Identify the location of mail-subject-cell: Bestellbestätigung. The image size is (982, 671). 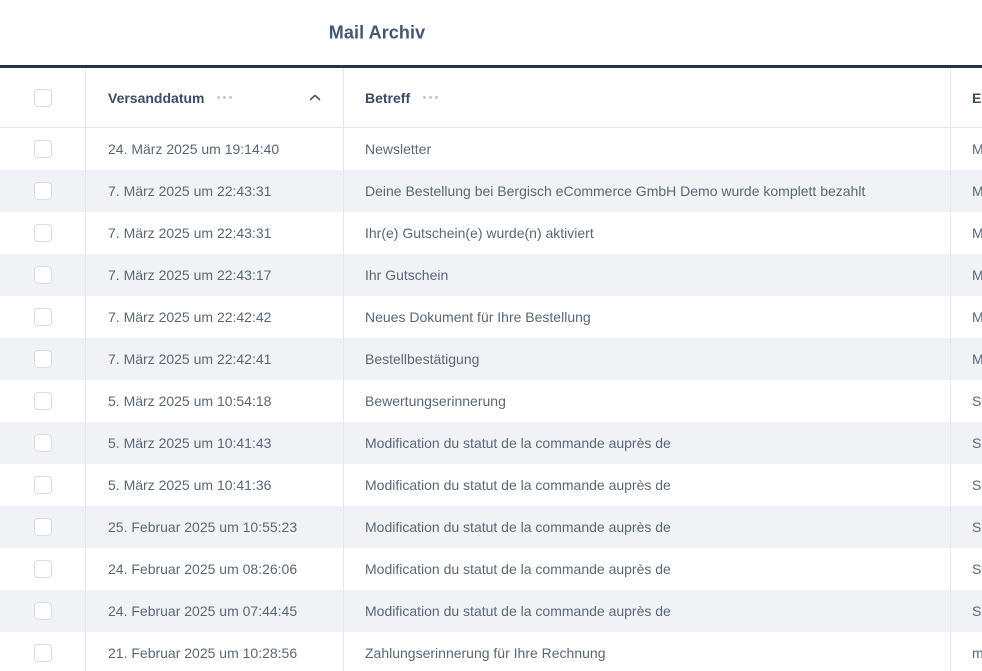
(647, 359).